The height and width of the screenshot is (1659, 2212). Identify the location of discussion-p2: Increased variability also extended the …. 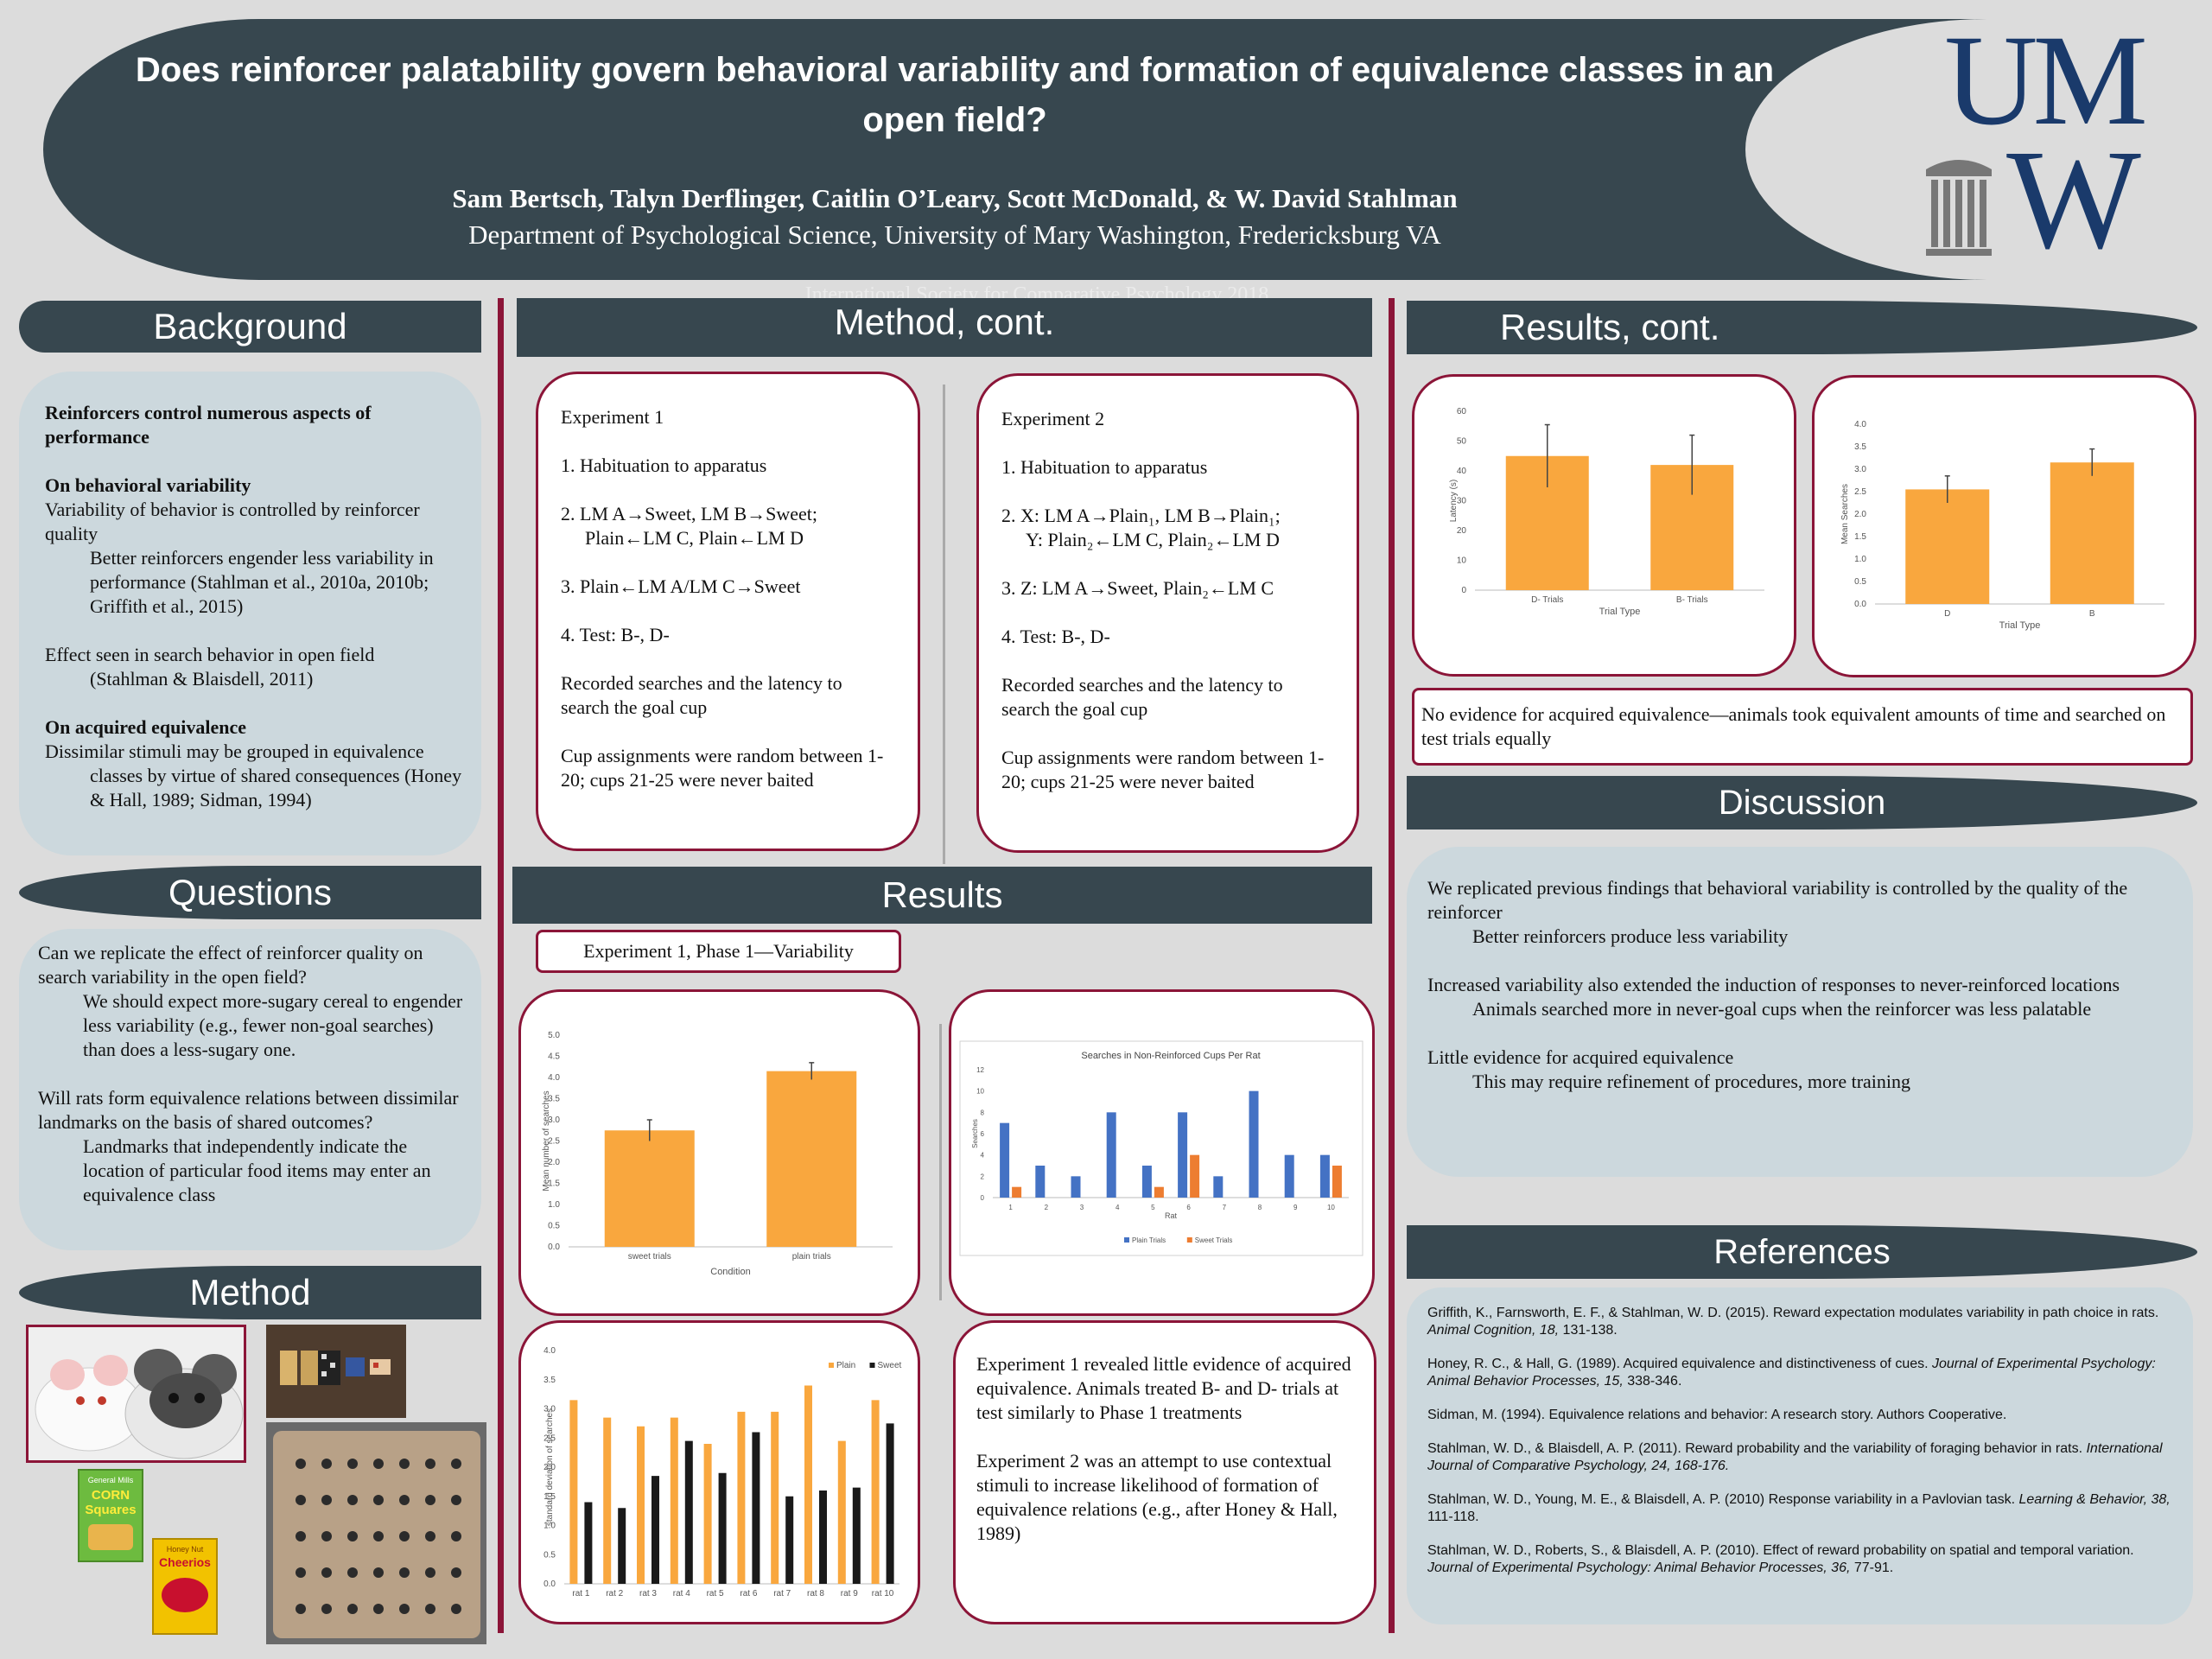
(1773, 984).